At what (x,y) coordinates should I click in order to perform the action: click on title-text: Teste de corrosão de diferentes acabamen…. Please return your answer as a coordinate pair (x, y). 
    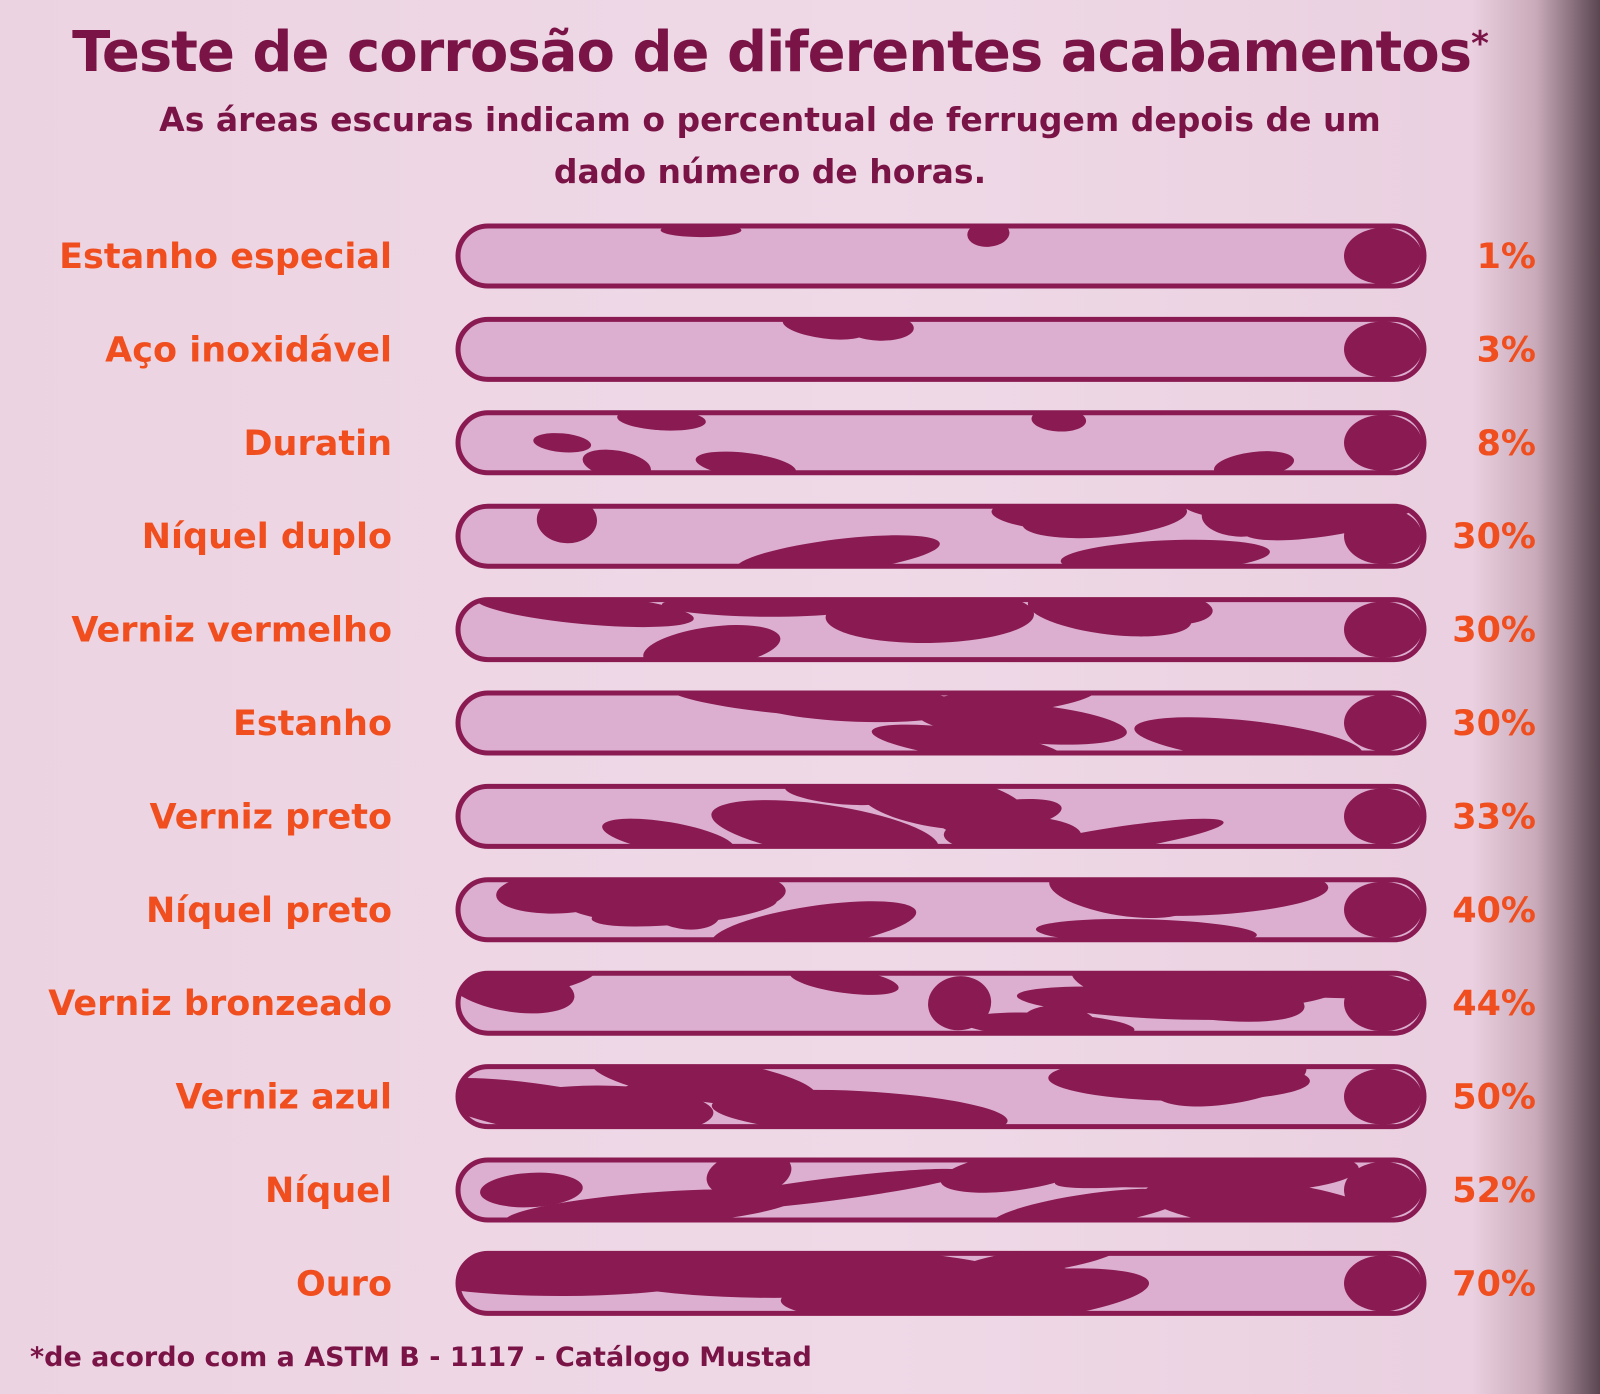
    Looking at the image, I should click on (772, 52).